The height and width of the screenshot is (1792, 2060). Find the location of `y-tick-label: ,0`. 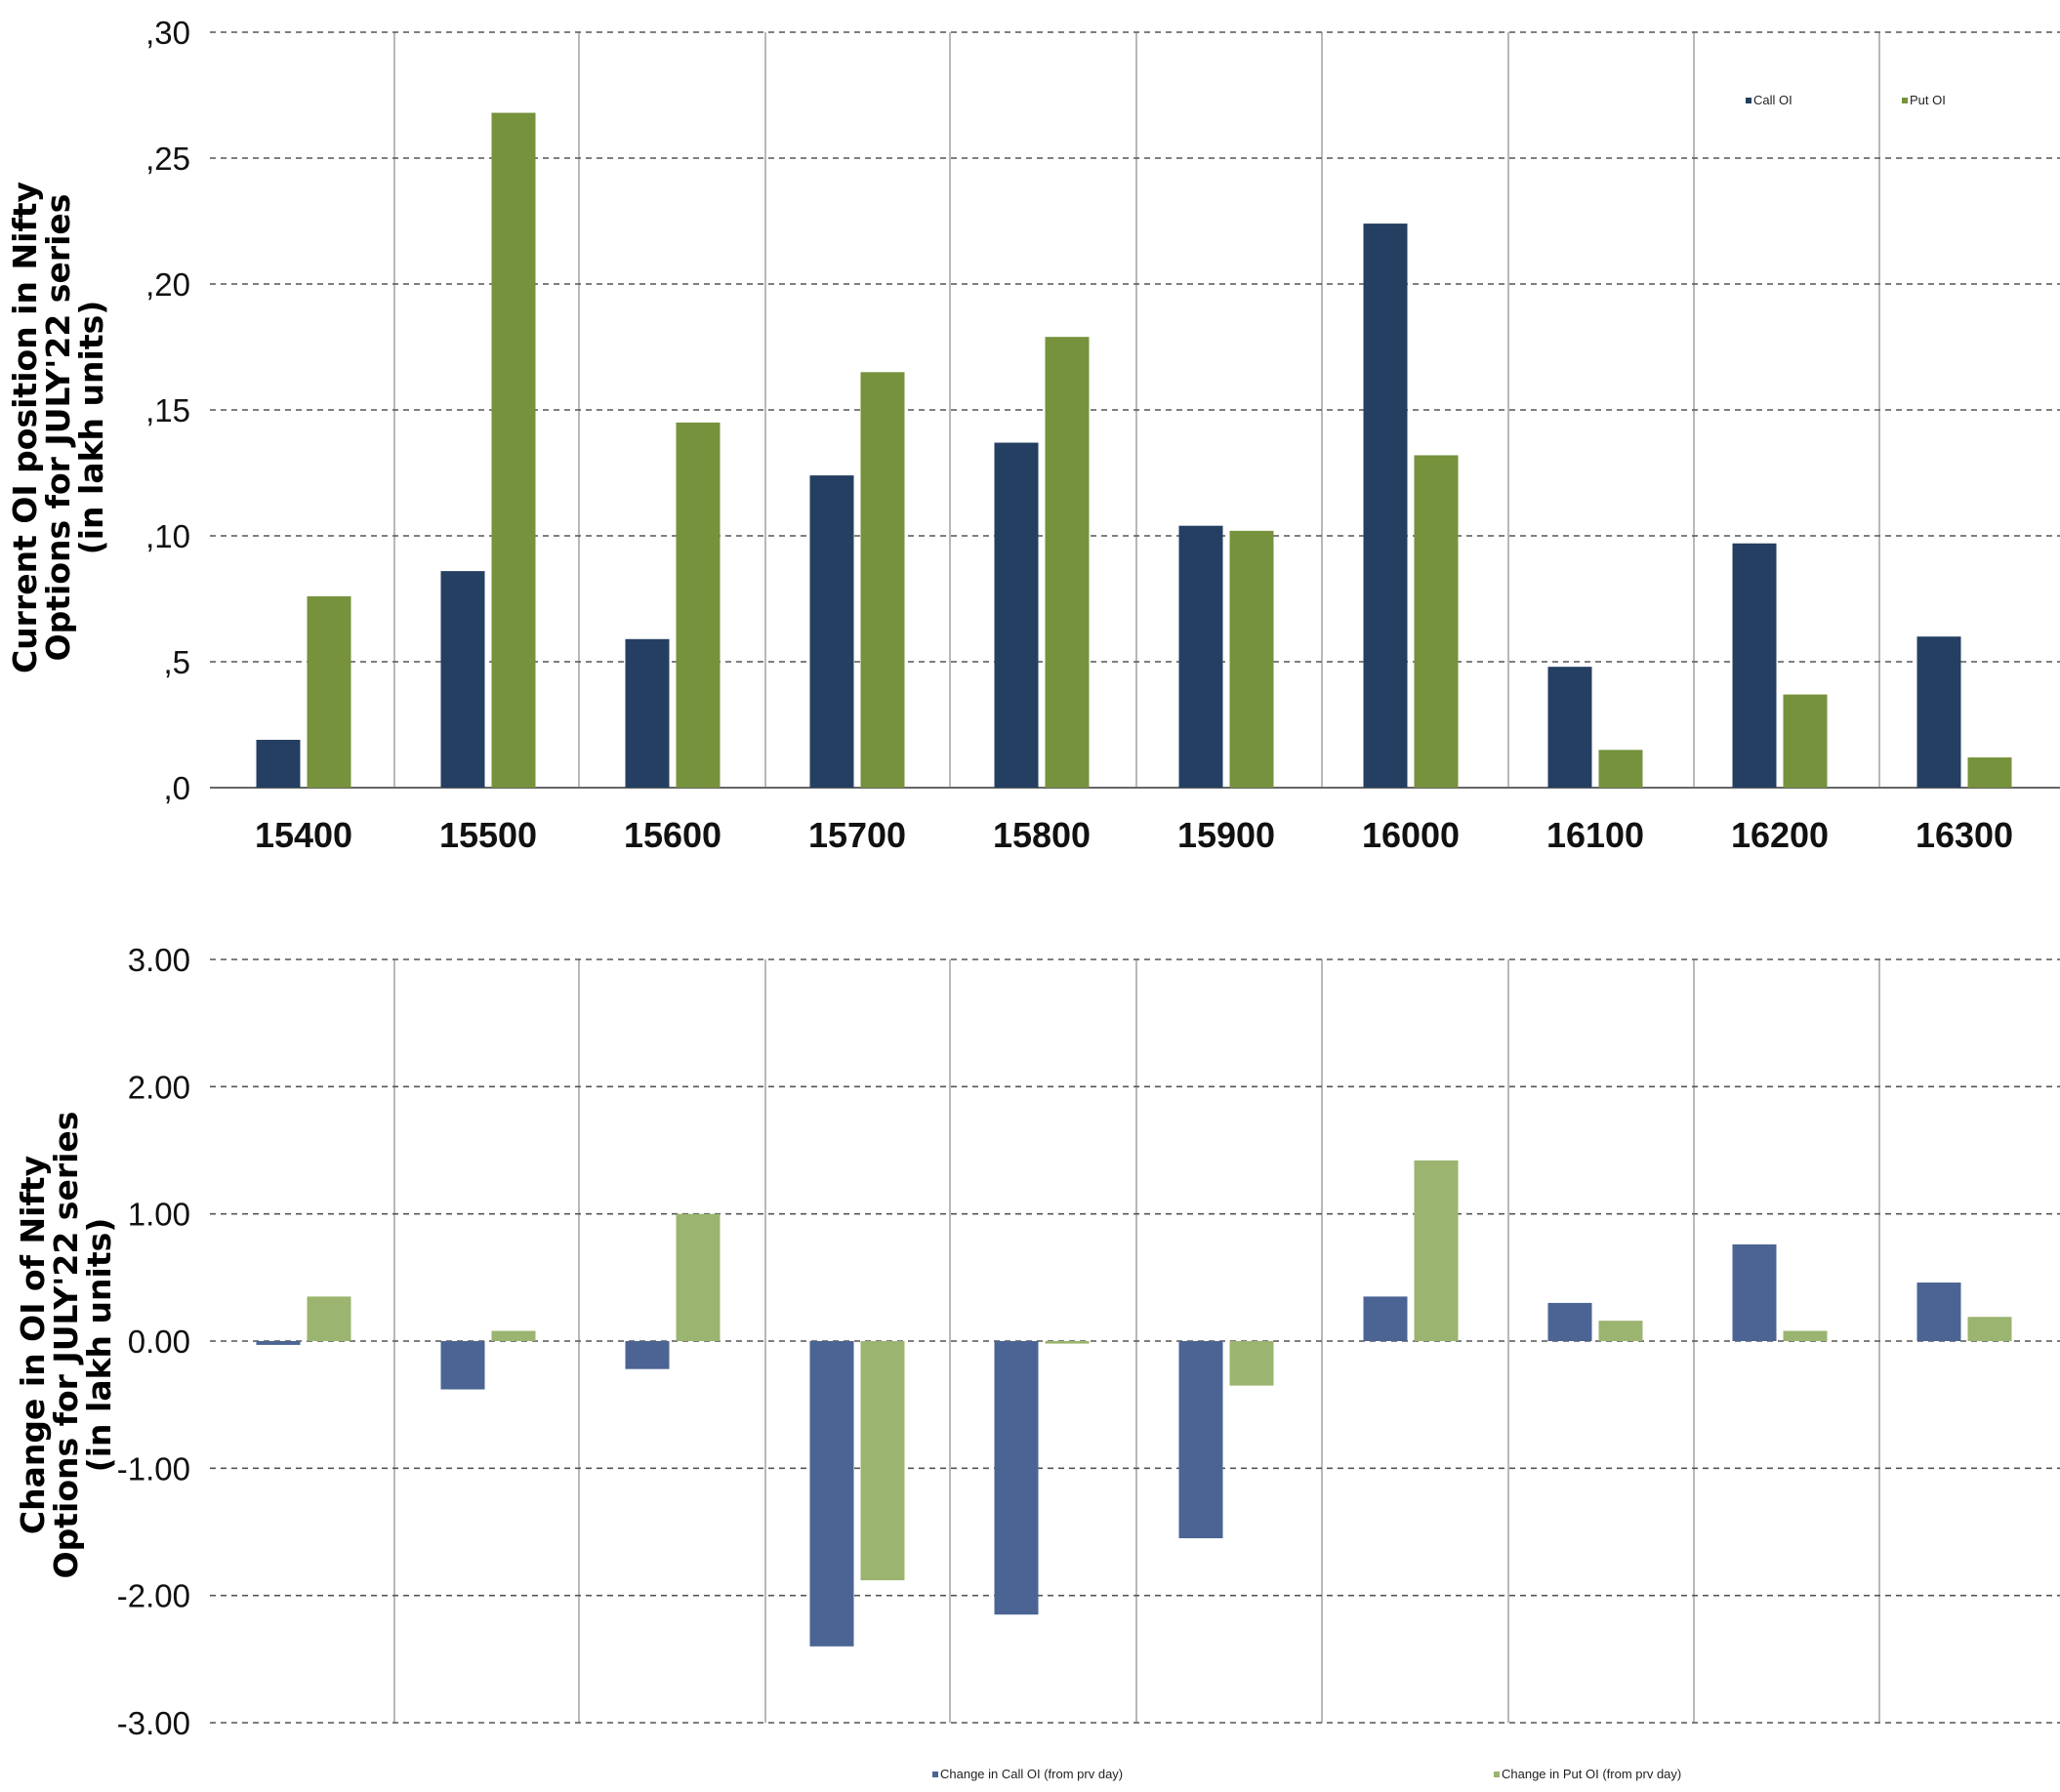

y-tick-label: ,0 is located at coordinates (176, 788).